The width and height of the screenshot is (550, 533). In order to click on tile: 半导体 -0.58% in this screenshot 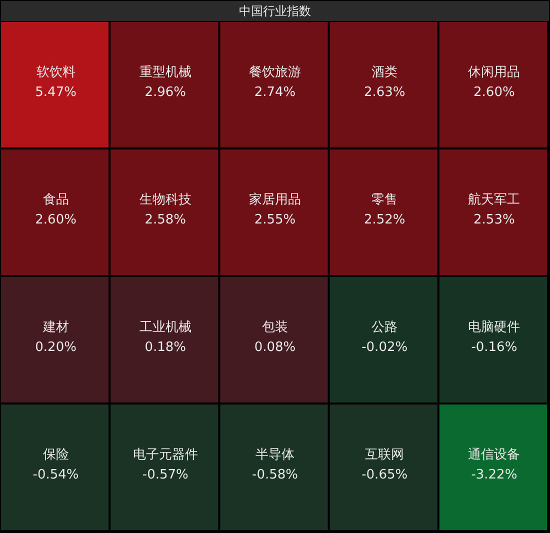, I will do `click(274, 467)`.